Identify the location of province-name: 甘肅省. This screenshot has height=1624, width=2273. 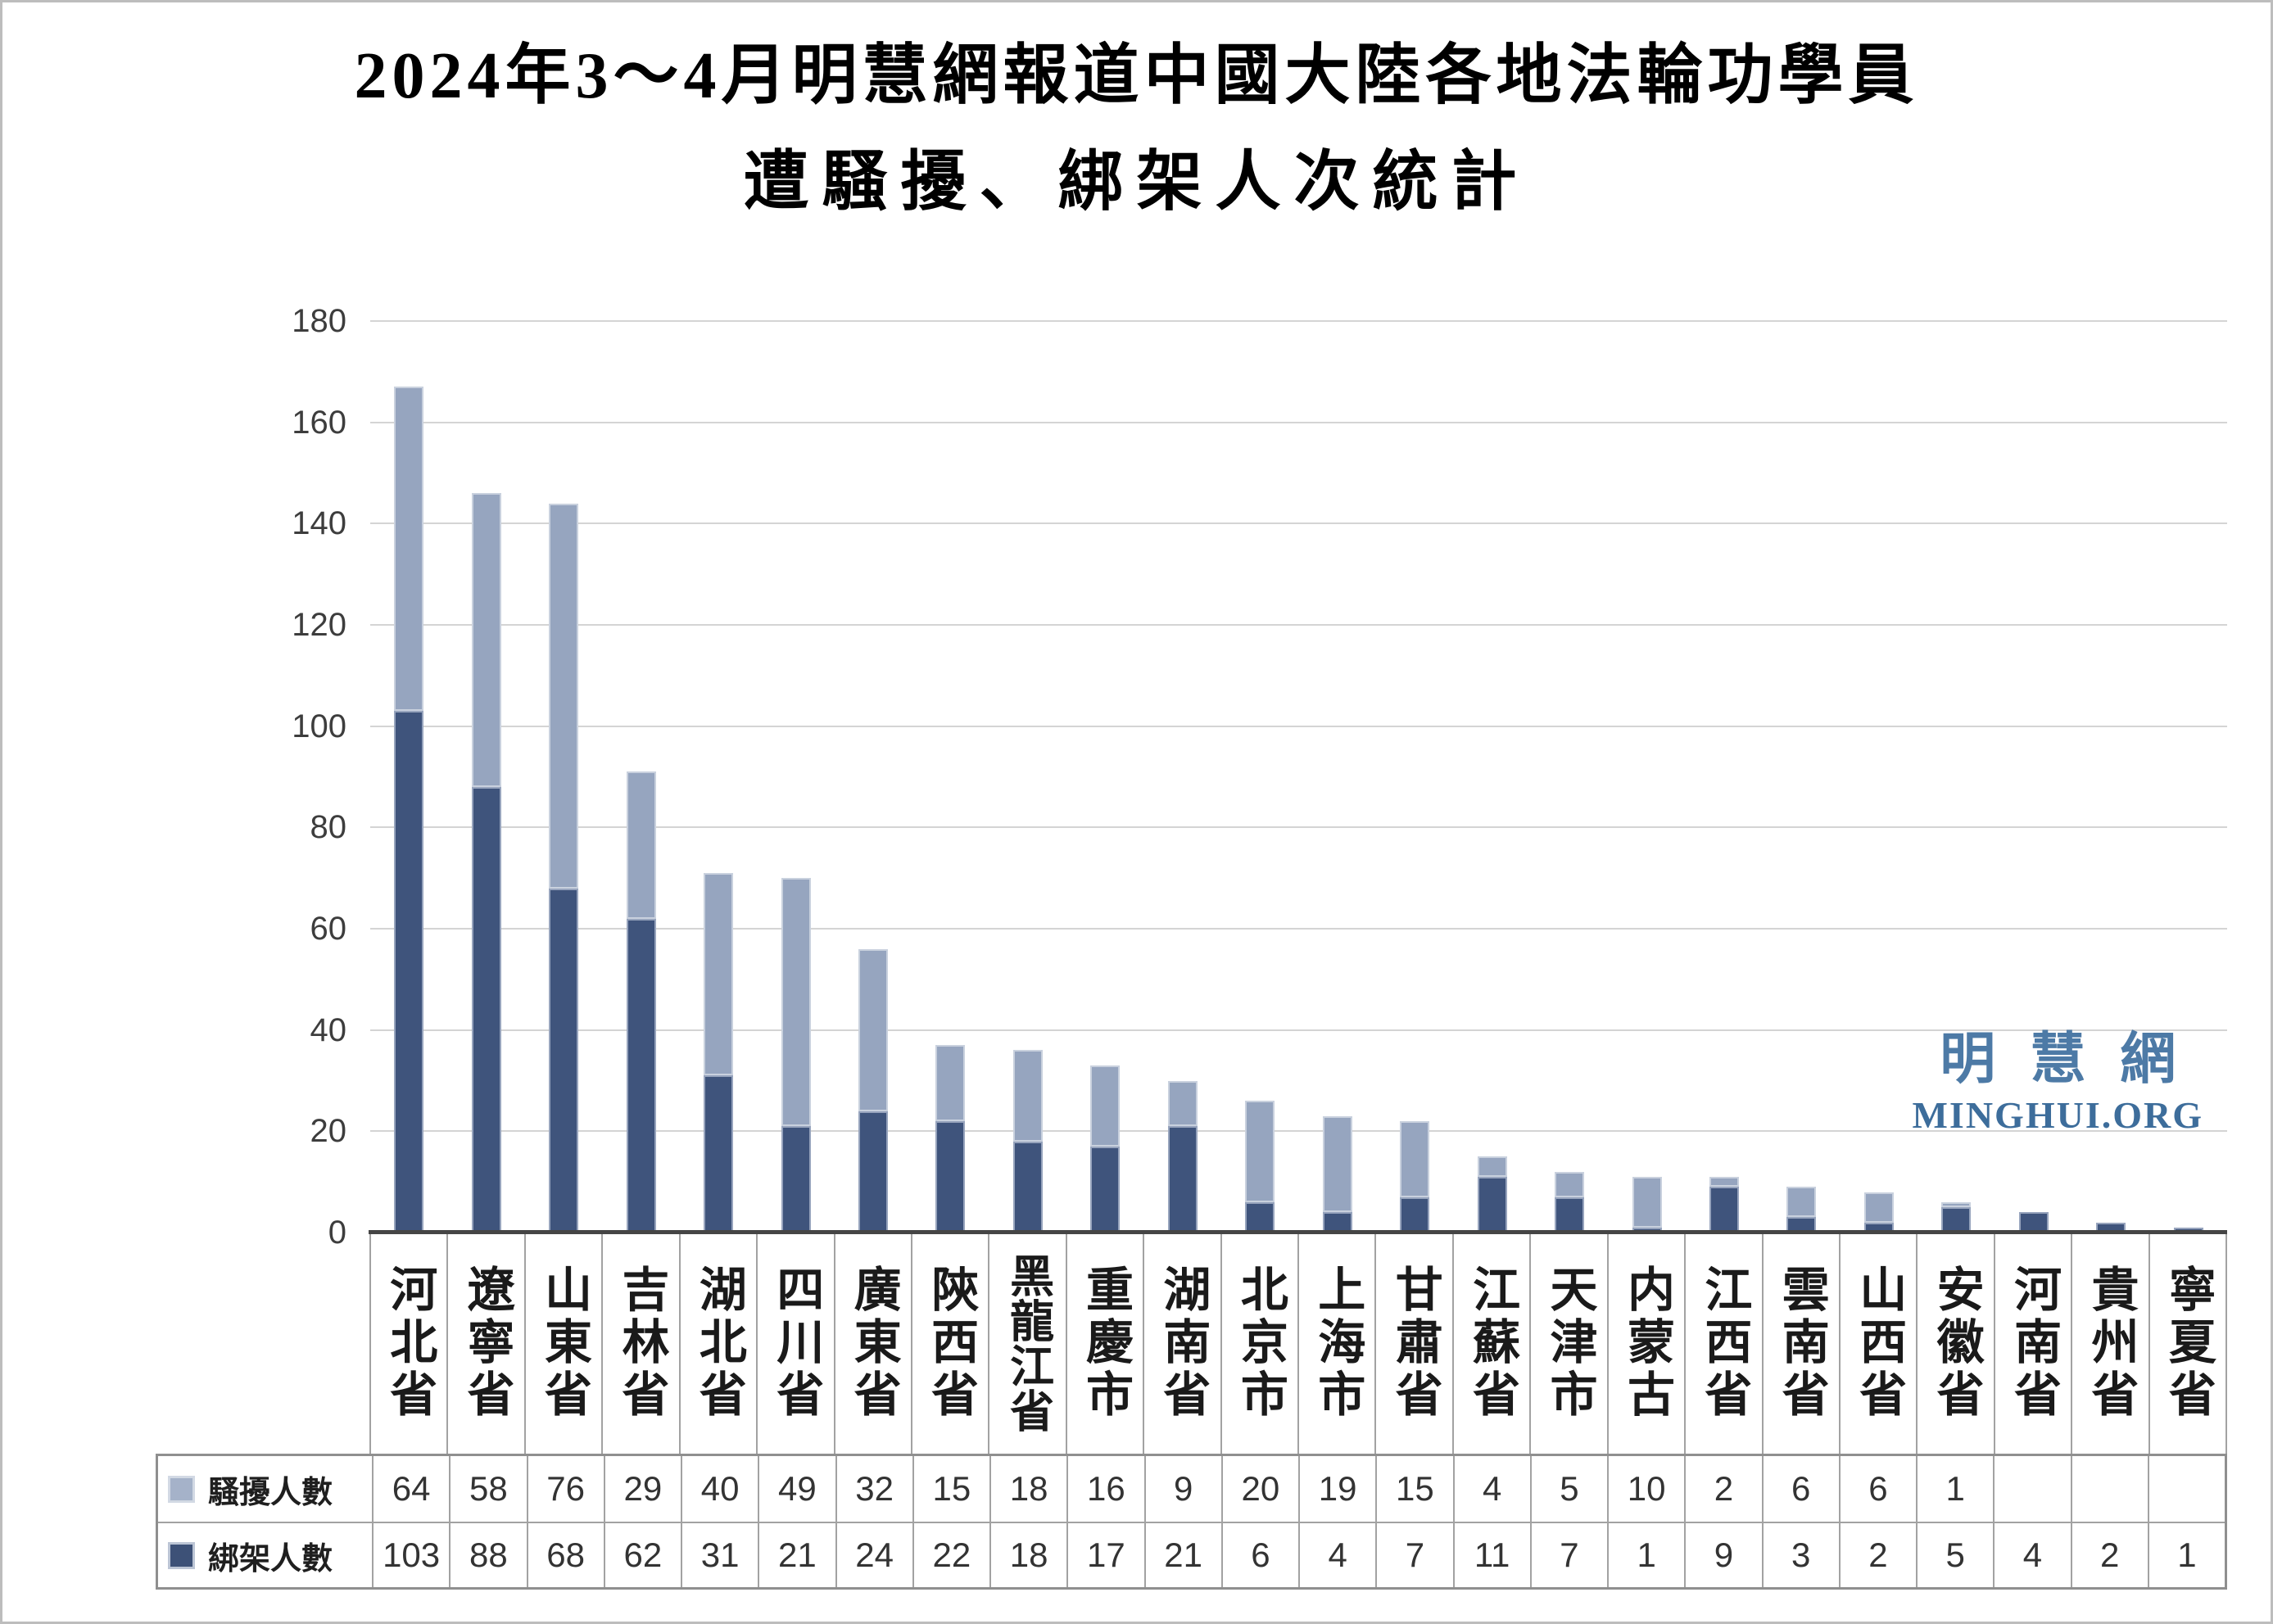
(1415, 1343).